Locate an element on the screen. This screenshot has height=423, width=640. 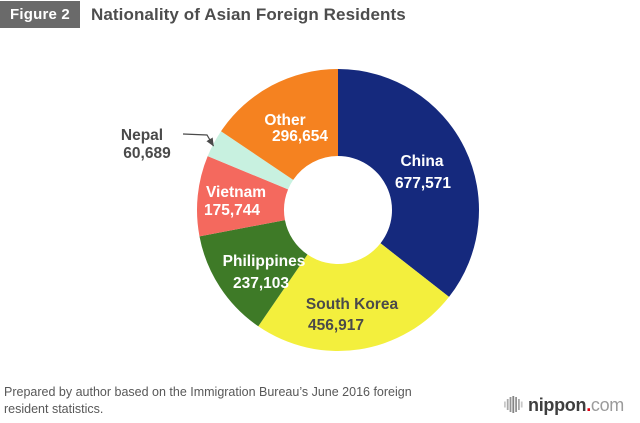
label-name-china: China is located at coordinates (421, 161).